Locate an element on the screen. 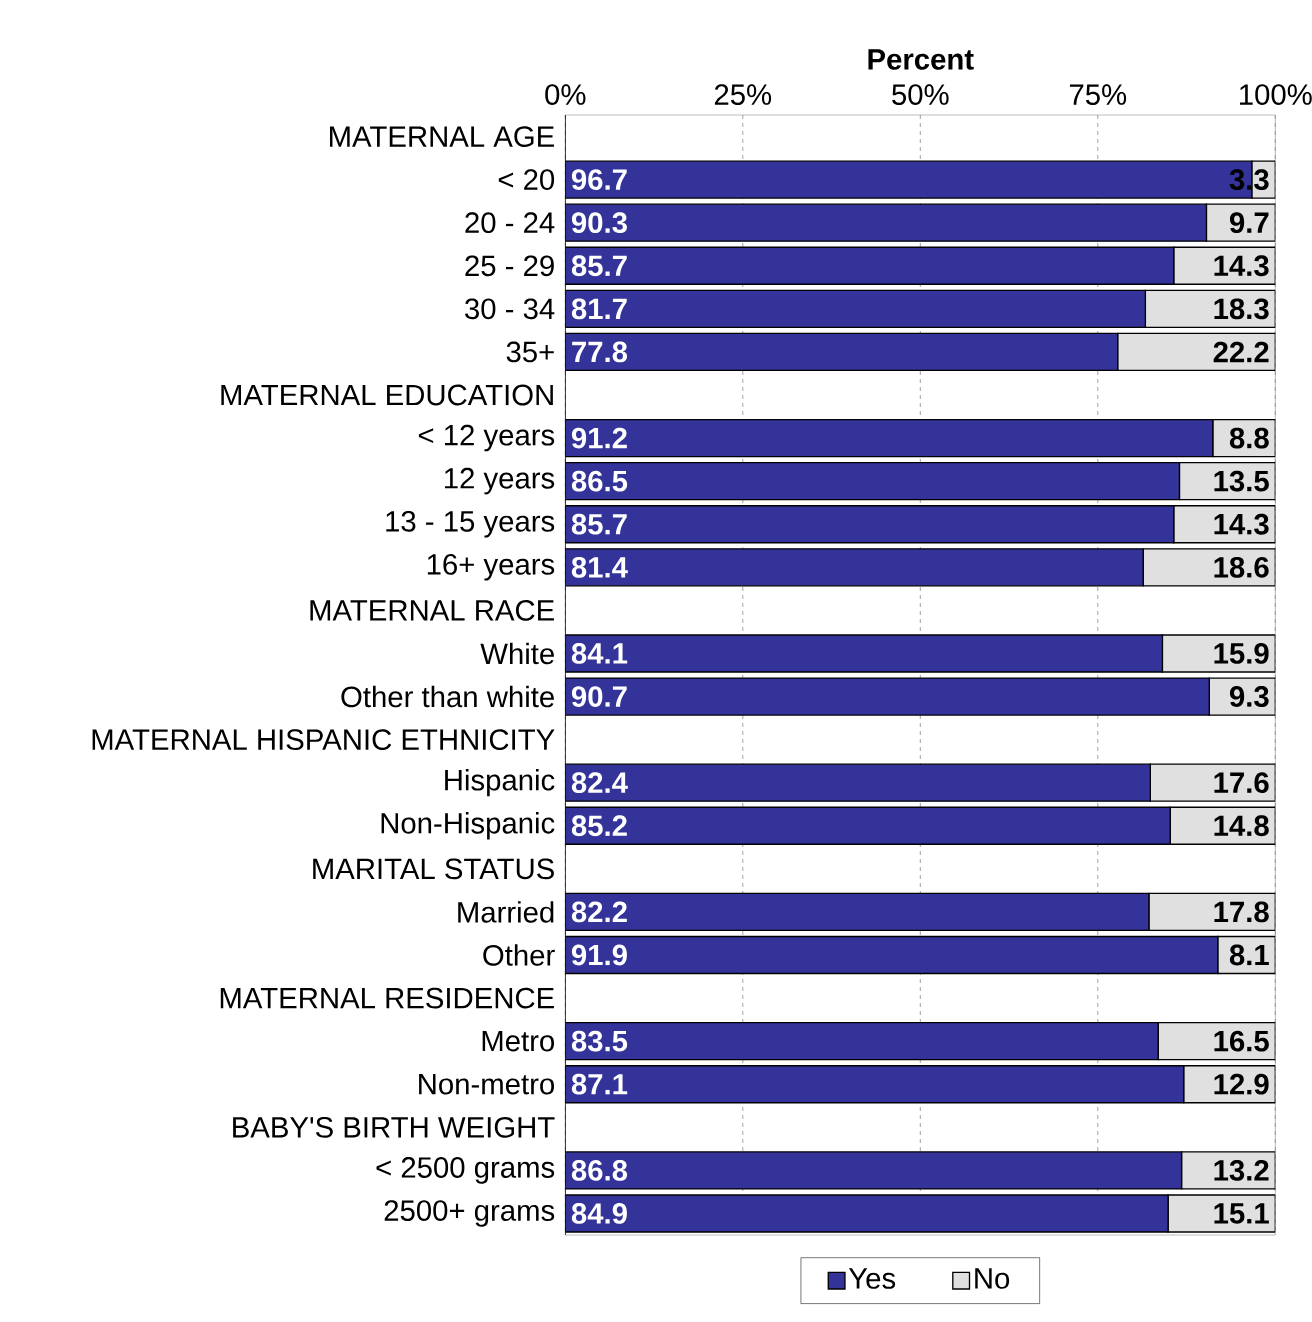  data-label: 81.4 is located at coordinates (599, 567).